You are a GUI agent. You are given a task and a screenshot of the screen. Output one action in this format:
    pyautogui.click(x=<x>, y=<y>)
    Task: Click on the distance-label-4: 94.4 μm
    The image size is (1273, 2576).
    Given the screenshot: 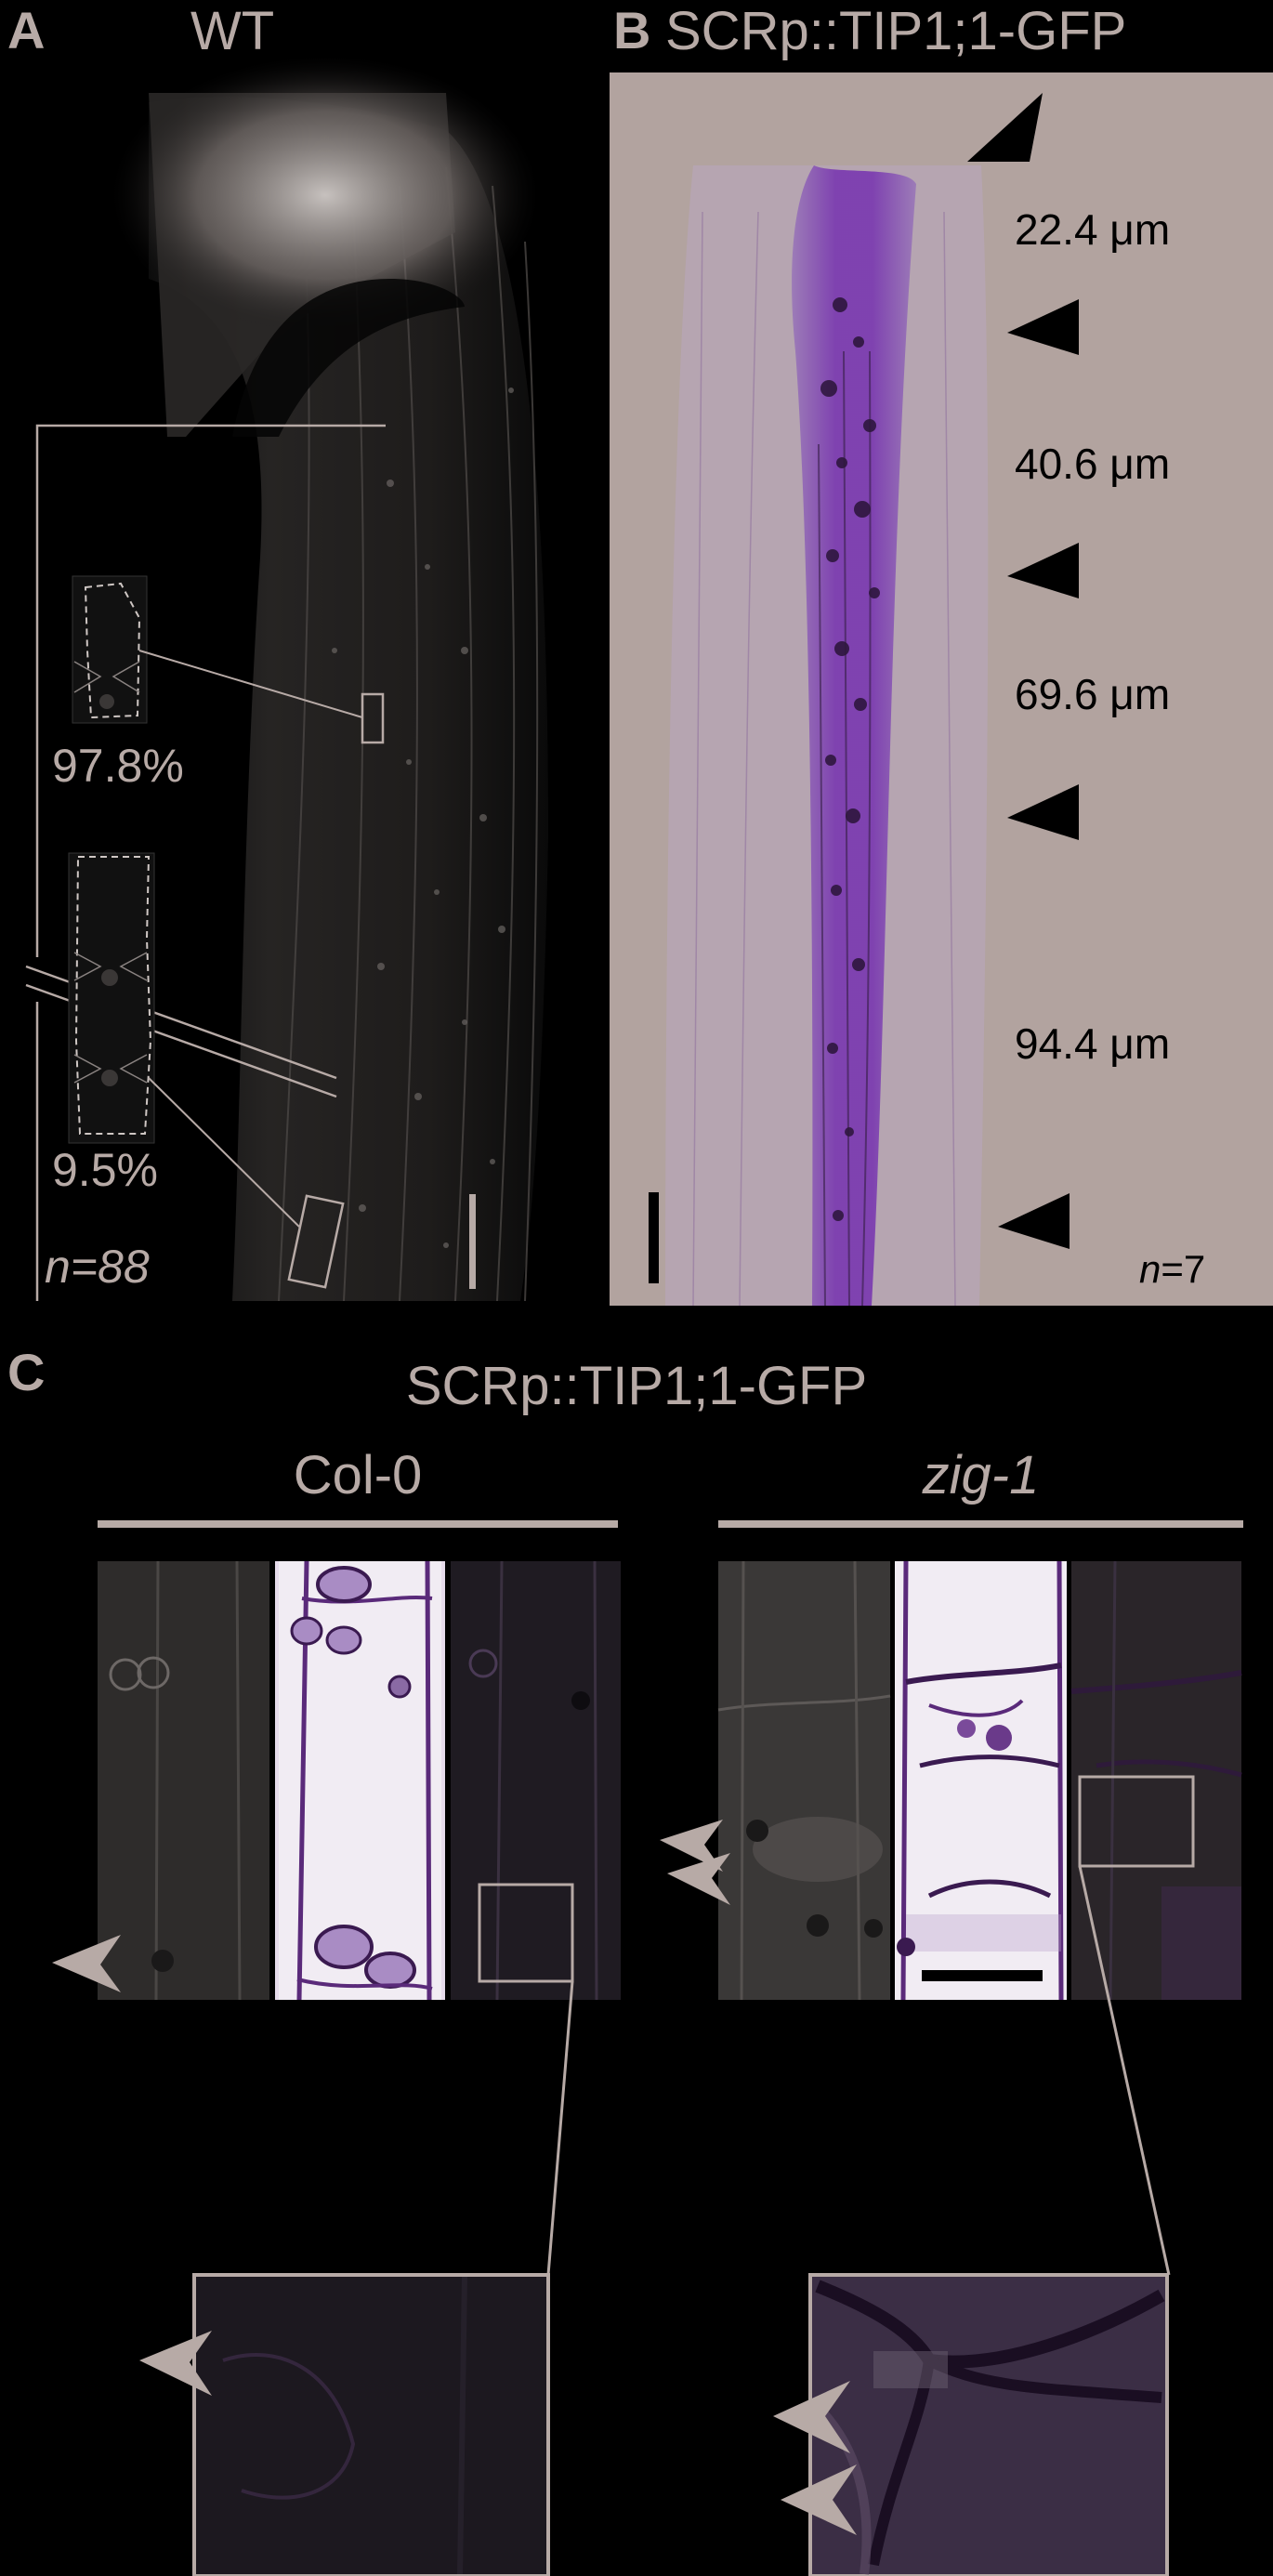 What is the action you would take?
    pyautogui.click(x=1093, y=1043)
    